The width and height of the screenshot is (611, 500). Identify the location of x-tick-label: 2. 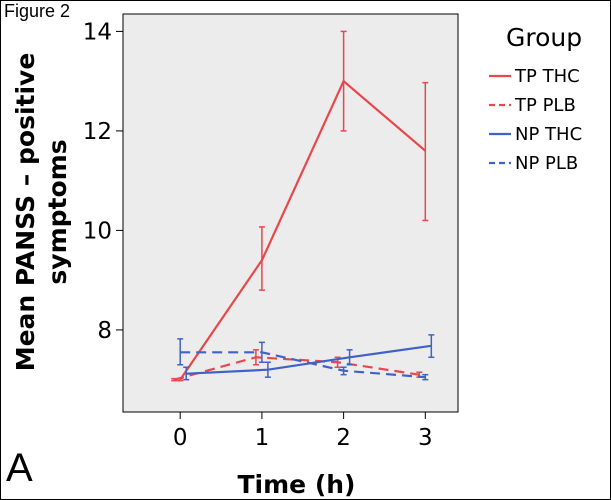
(343, 438).